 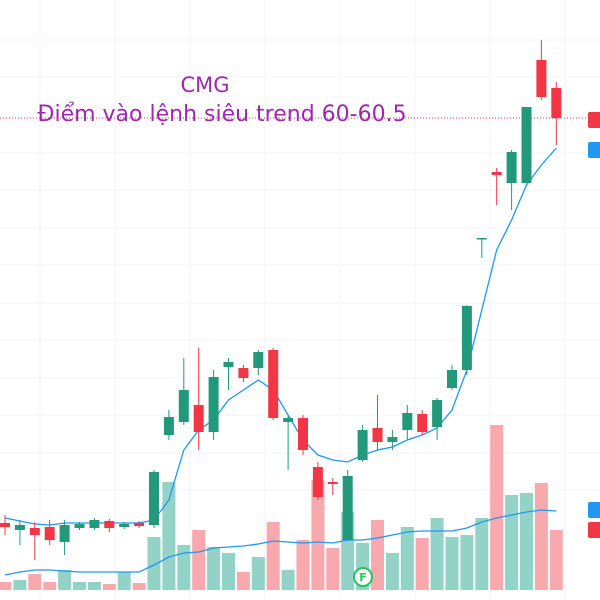 What do you see at coordinates (594, 530) in the screenshot?
I see `volume-tag` at bounding box center [594, 530].